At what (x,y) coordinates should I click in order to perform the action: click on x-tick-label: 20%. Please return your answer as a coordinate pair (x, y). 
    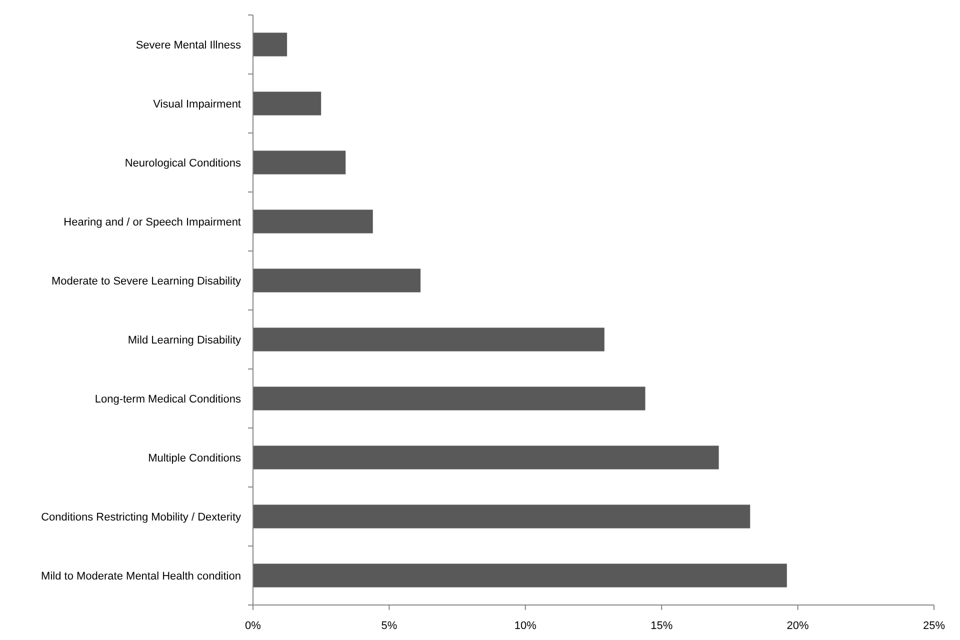
    Looking at the image, I should click on (798, 626).